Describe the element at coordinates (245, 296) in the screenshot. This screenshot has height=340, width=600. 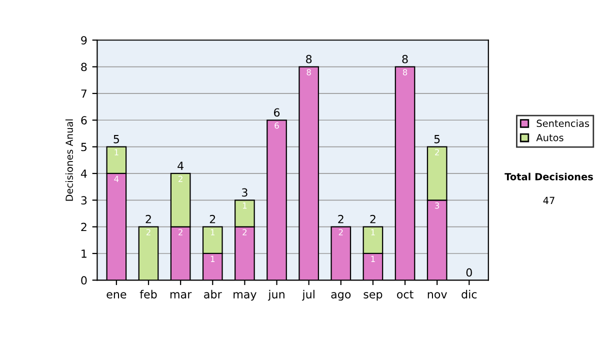
I see `x-tick-label: may` at that location.